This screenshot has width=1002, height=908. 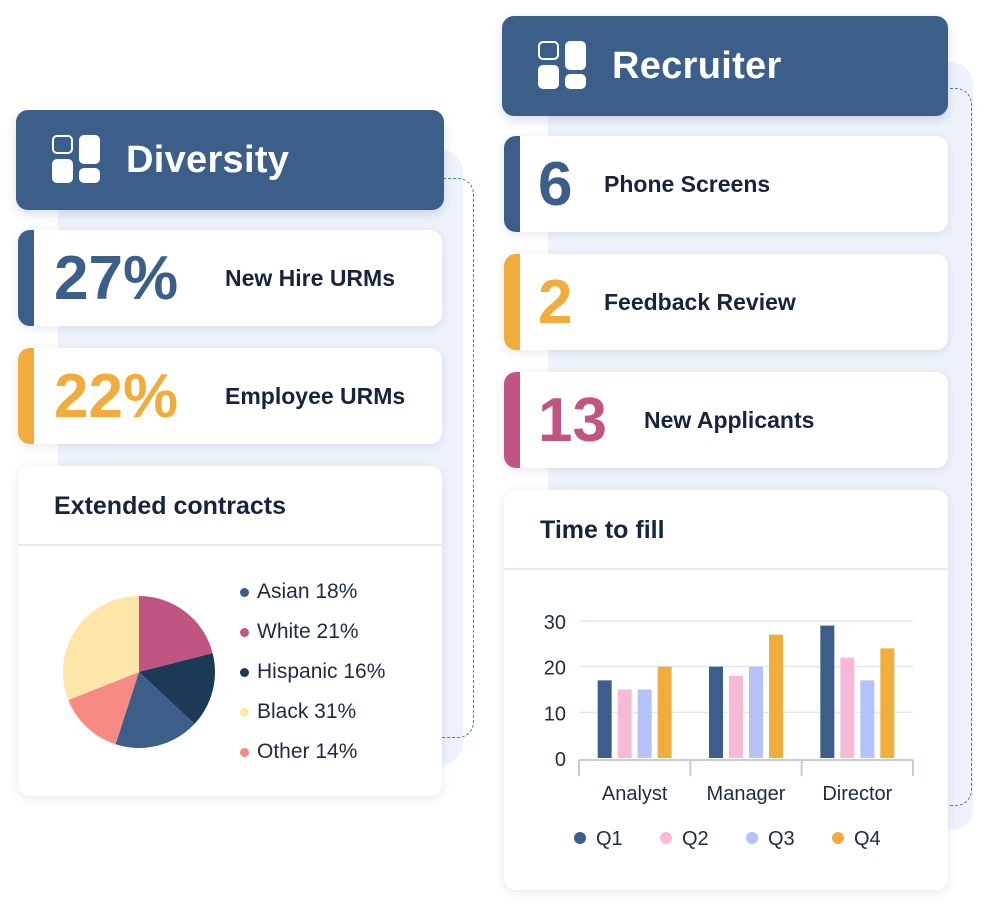 I want to click on y-tick-label: 20, so click(x=555, y=669).